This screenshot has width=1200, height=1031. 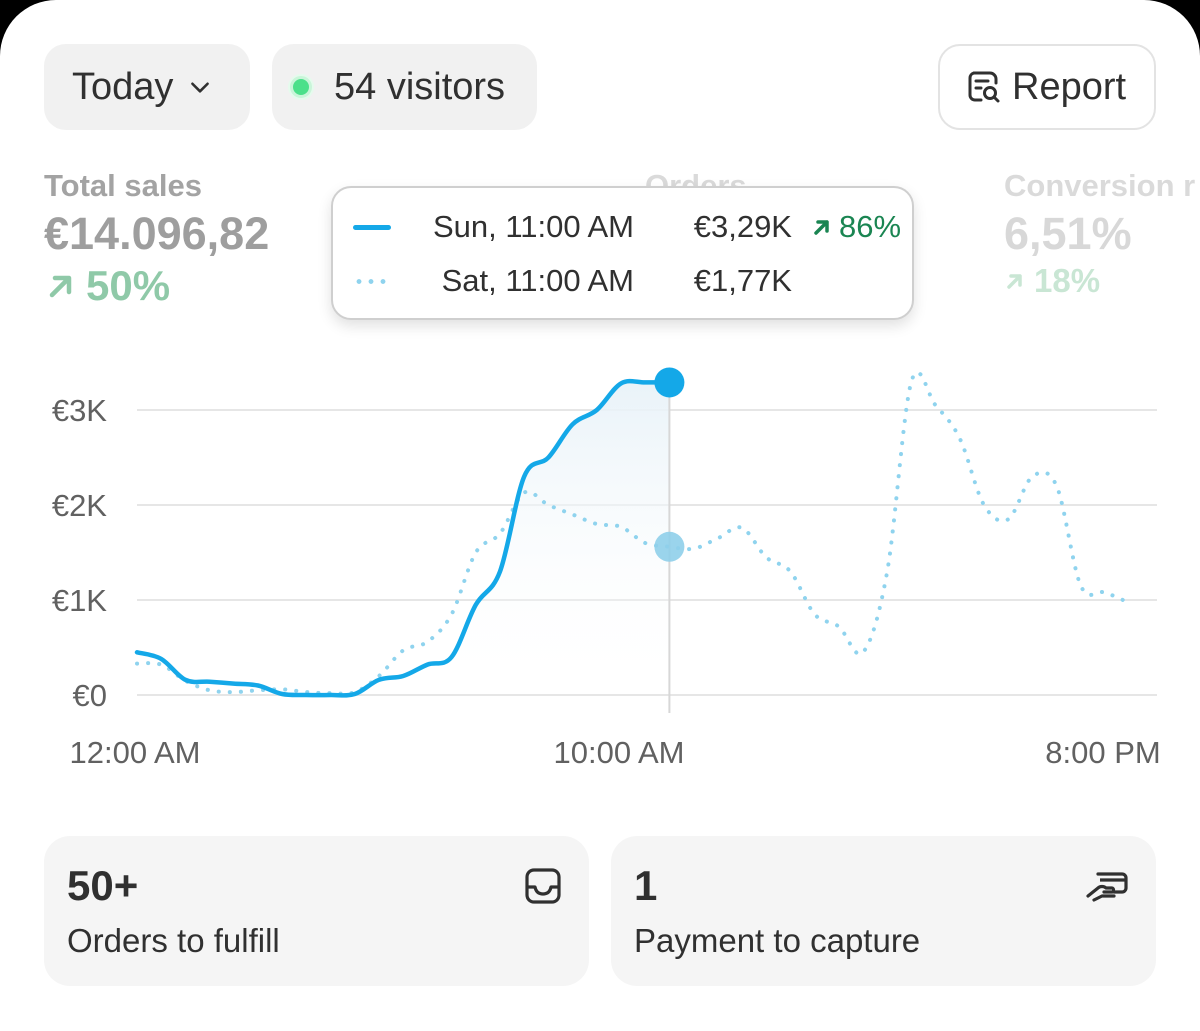 I want to click on x-axis-ticks: 12:00 AM 10:00 AM 8:00 PM, so click(x=615, y=752).